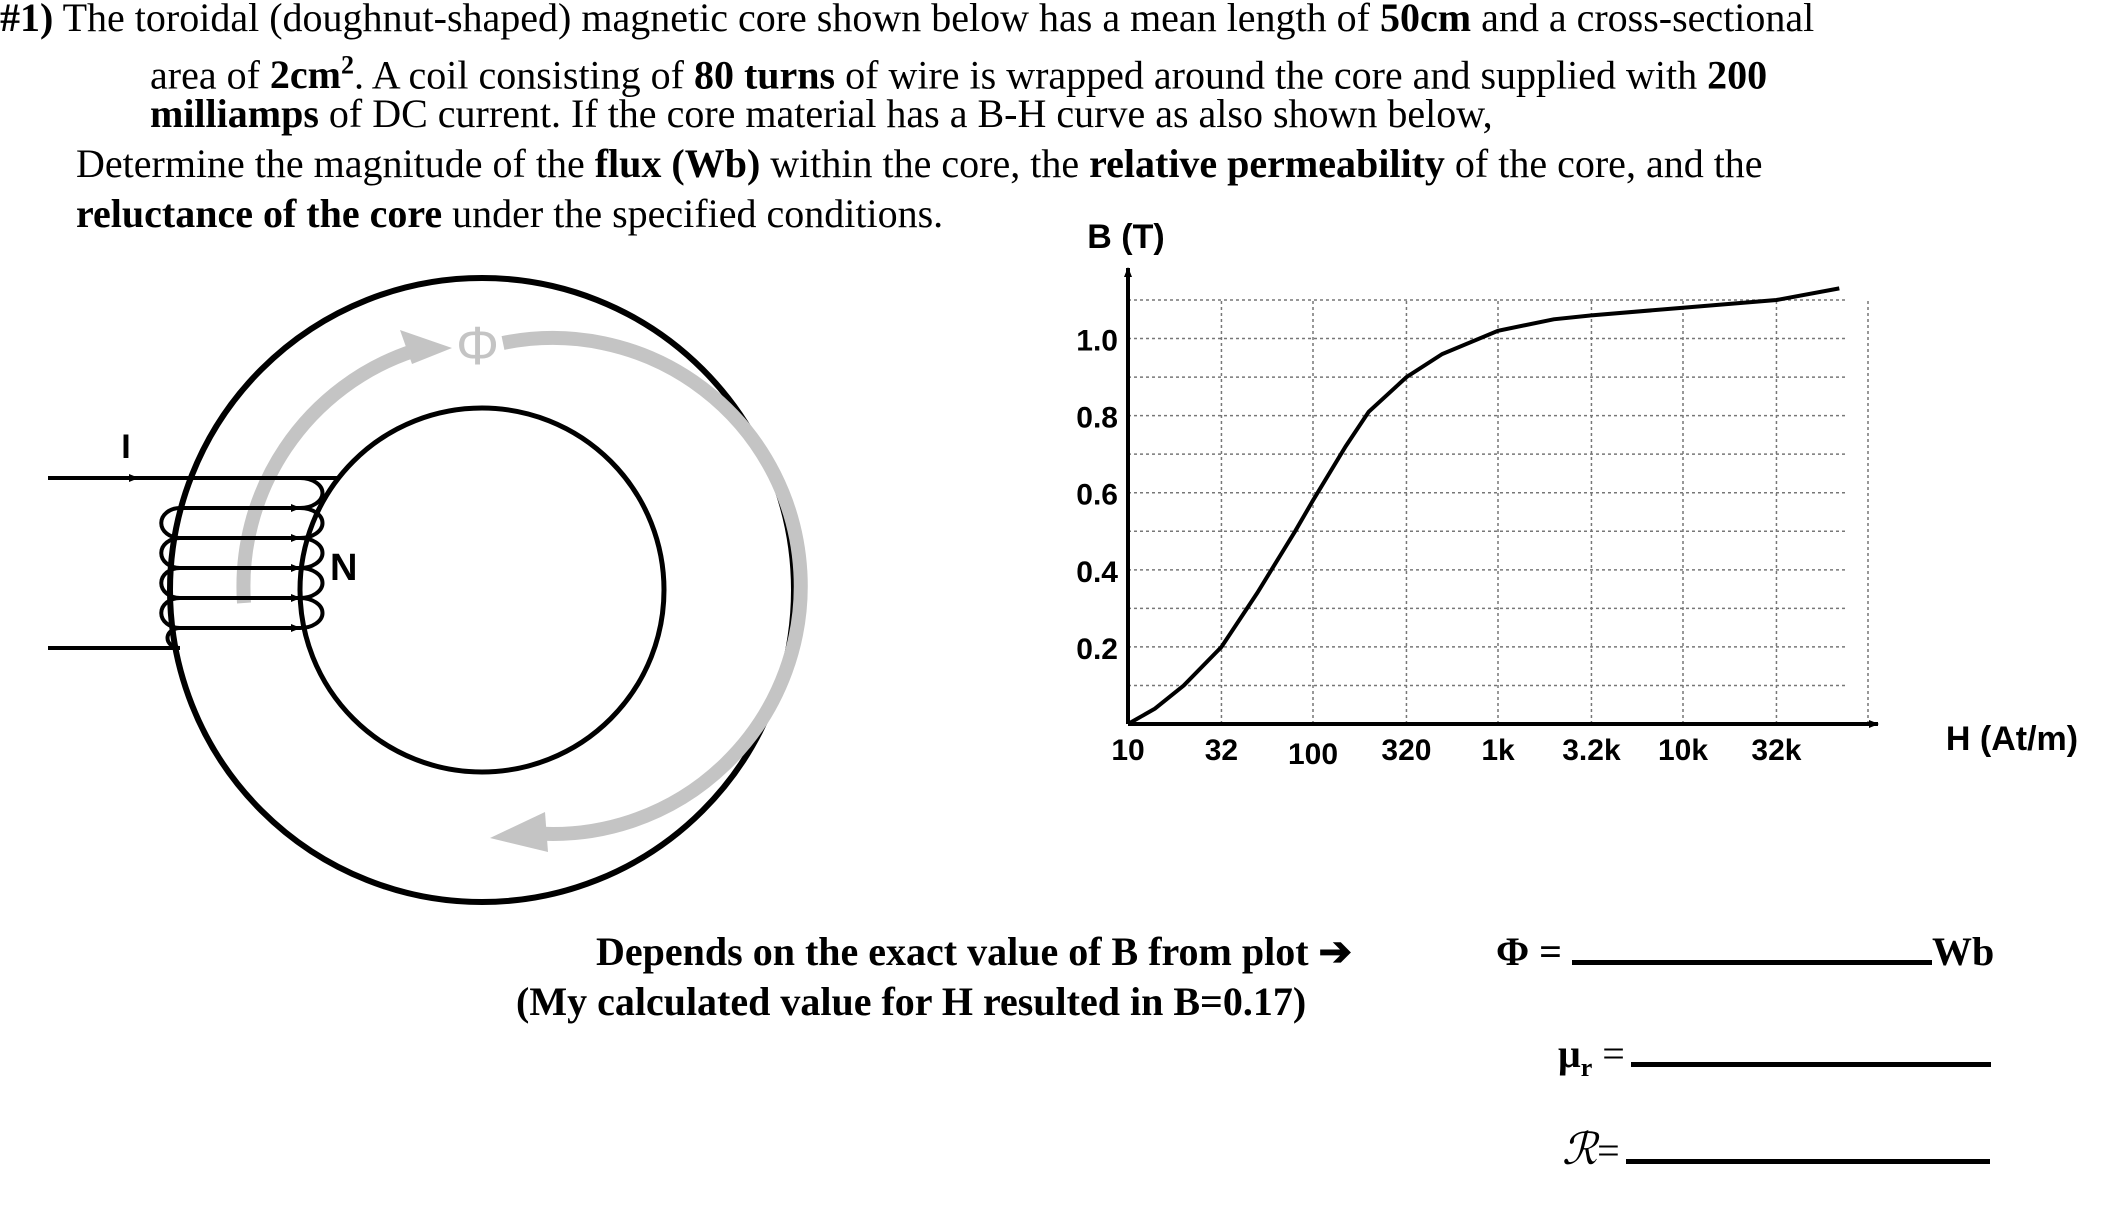  Describe the element at coordinates (1683, 750) in the screenshot. I see `chart-x-tick-label: 10k` at that location.